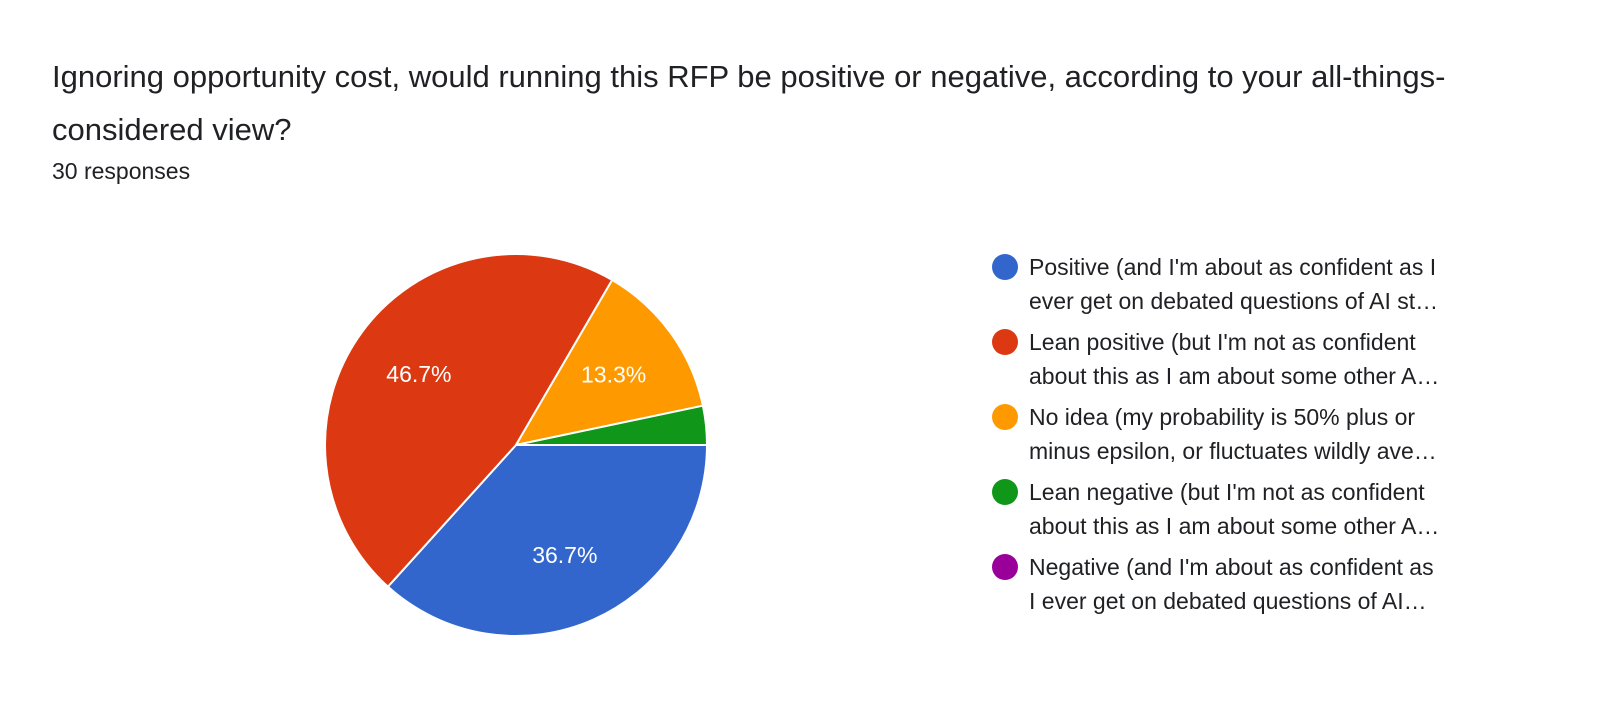  Describe the element at coordinates (121, 171) in the screenshot. I see `response-count: 30 responses` at that location.